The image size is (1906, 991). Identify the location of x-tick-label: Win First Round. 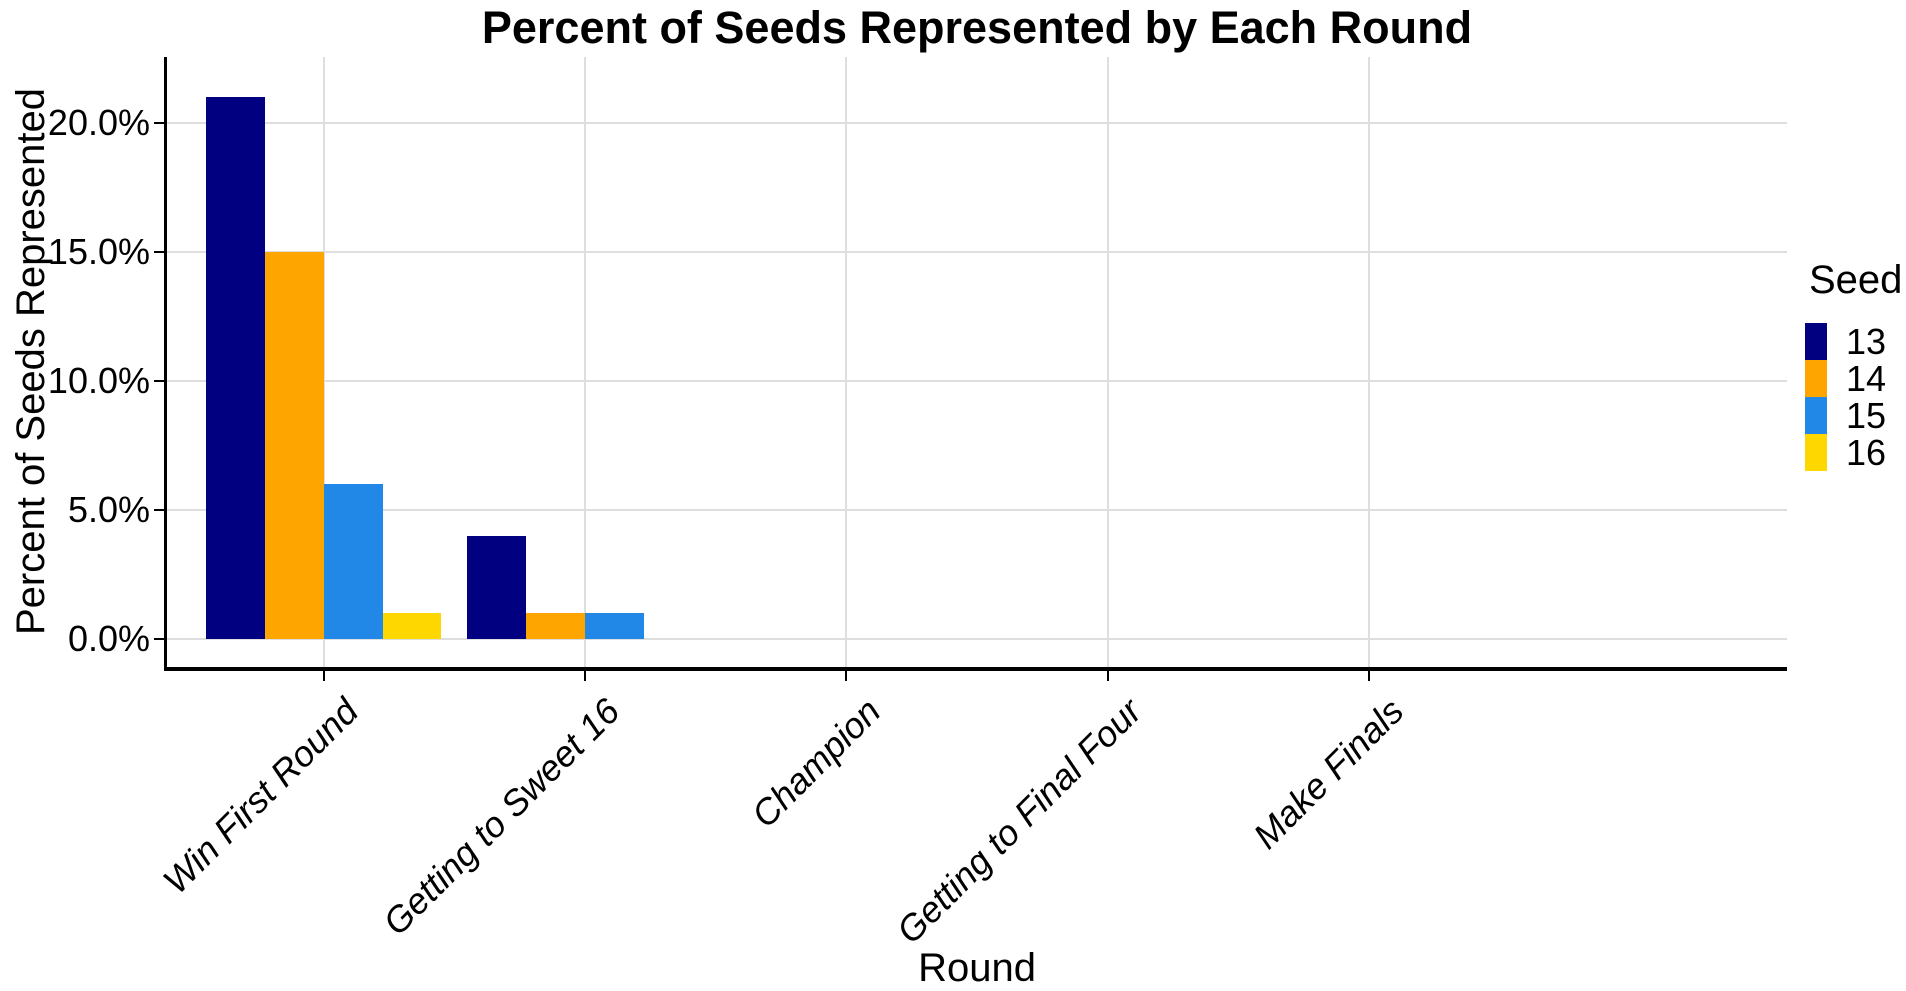
(260, 796).